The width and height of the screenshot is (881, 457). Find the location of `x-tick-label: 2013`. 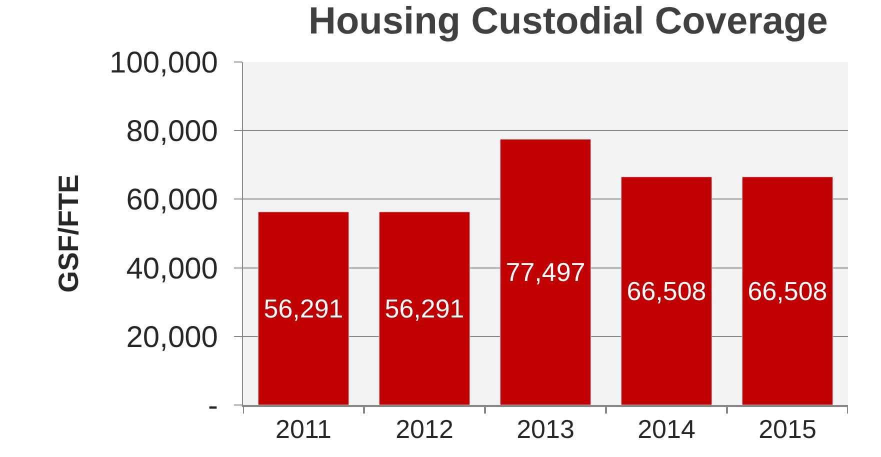

x-tick-label: 2013 is located at coordinates (545, 429).